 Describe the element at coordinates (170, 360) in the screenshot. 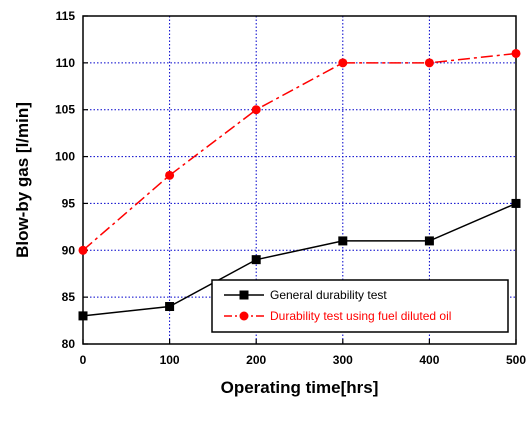

I see `x-tick-label: 100` at that location.